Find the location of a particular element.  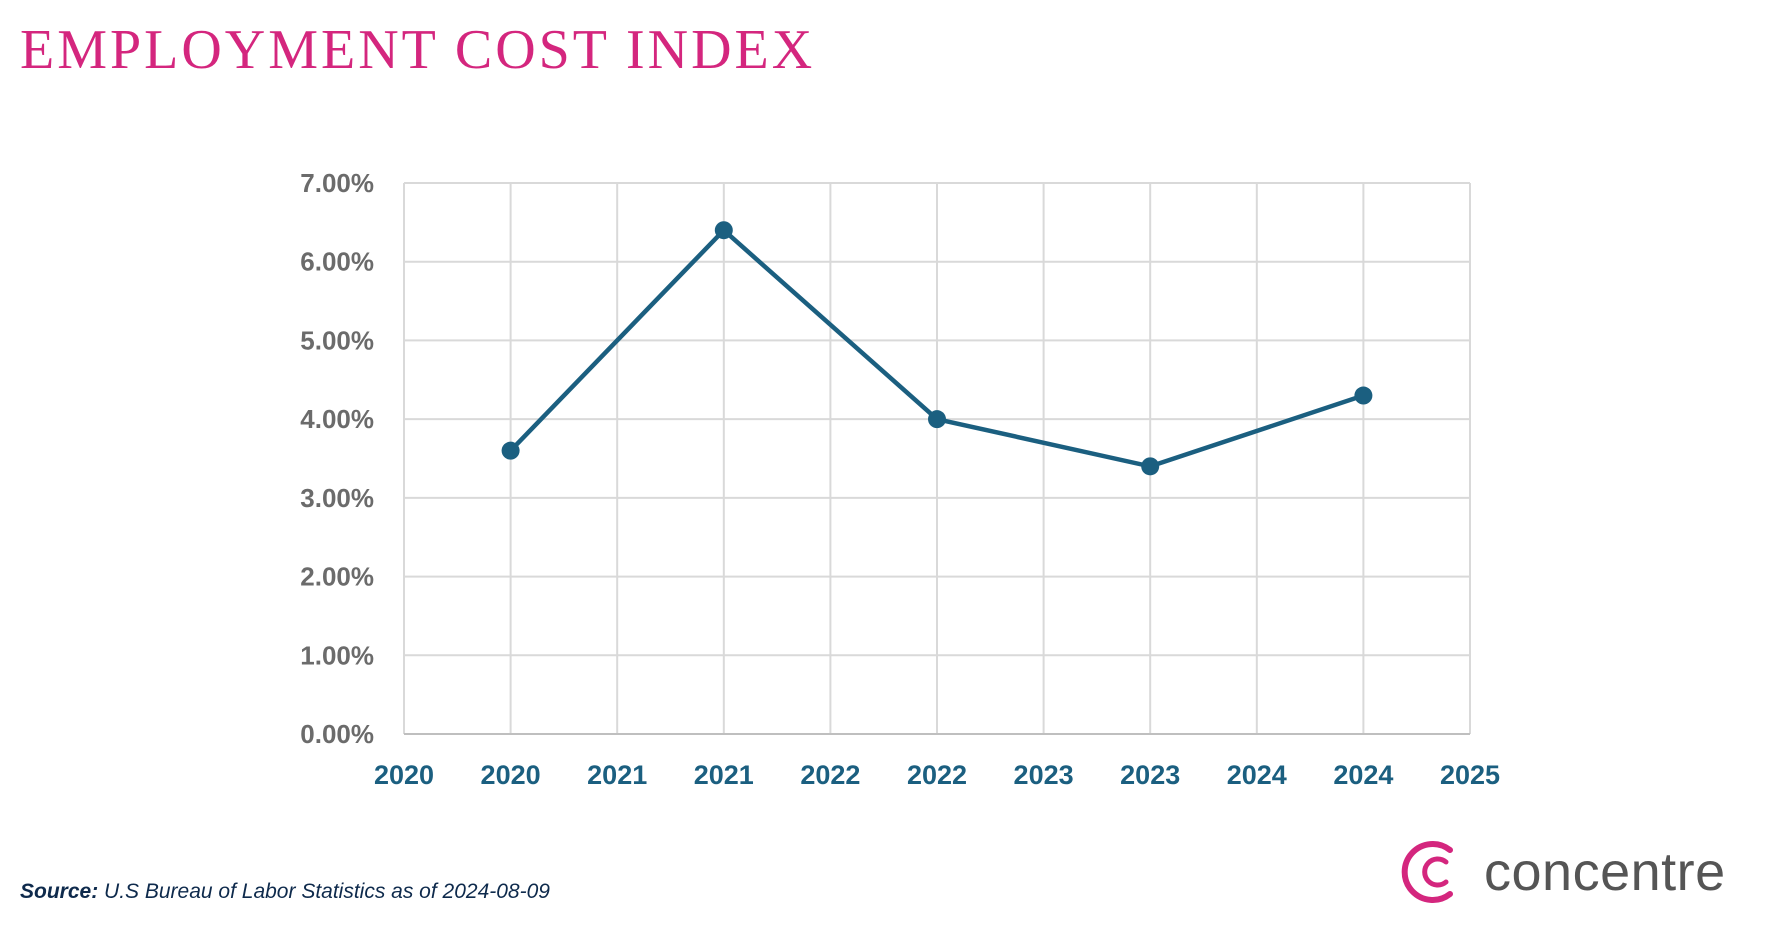

y-tick-label: 2.00% is located at coordinates (337, 577).